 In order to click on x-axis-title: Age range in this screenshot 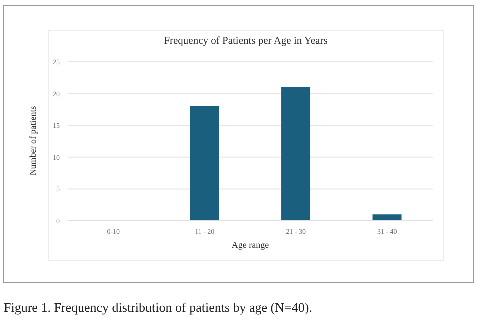, I will do `click(250, 245)`.